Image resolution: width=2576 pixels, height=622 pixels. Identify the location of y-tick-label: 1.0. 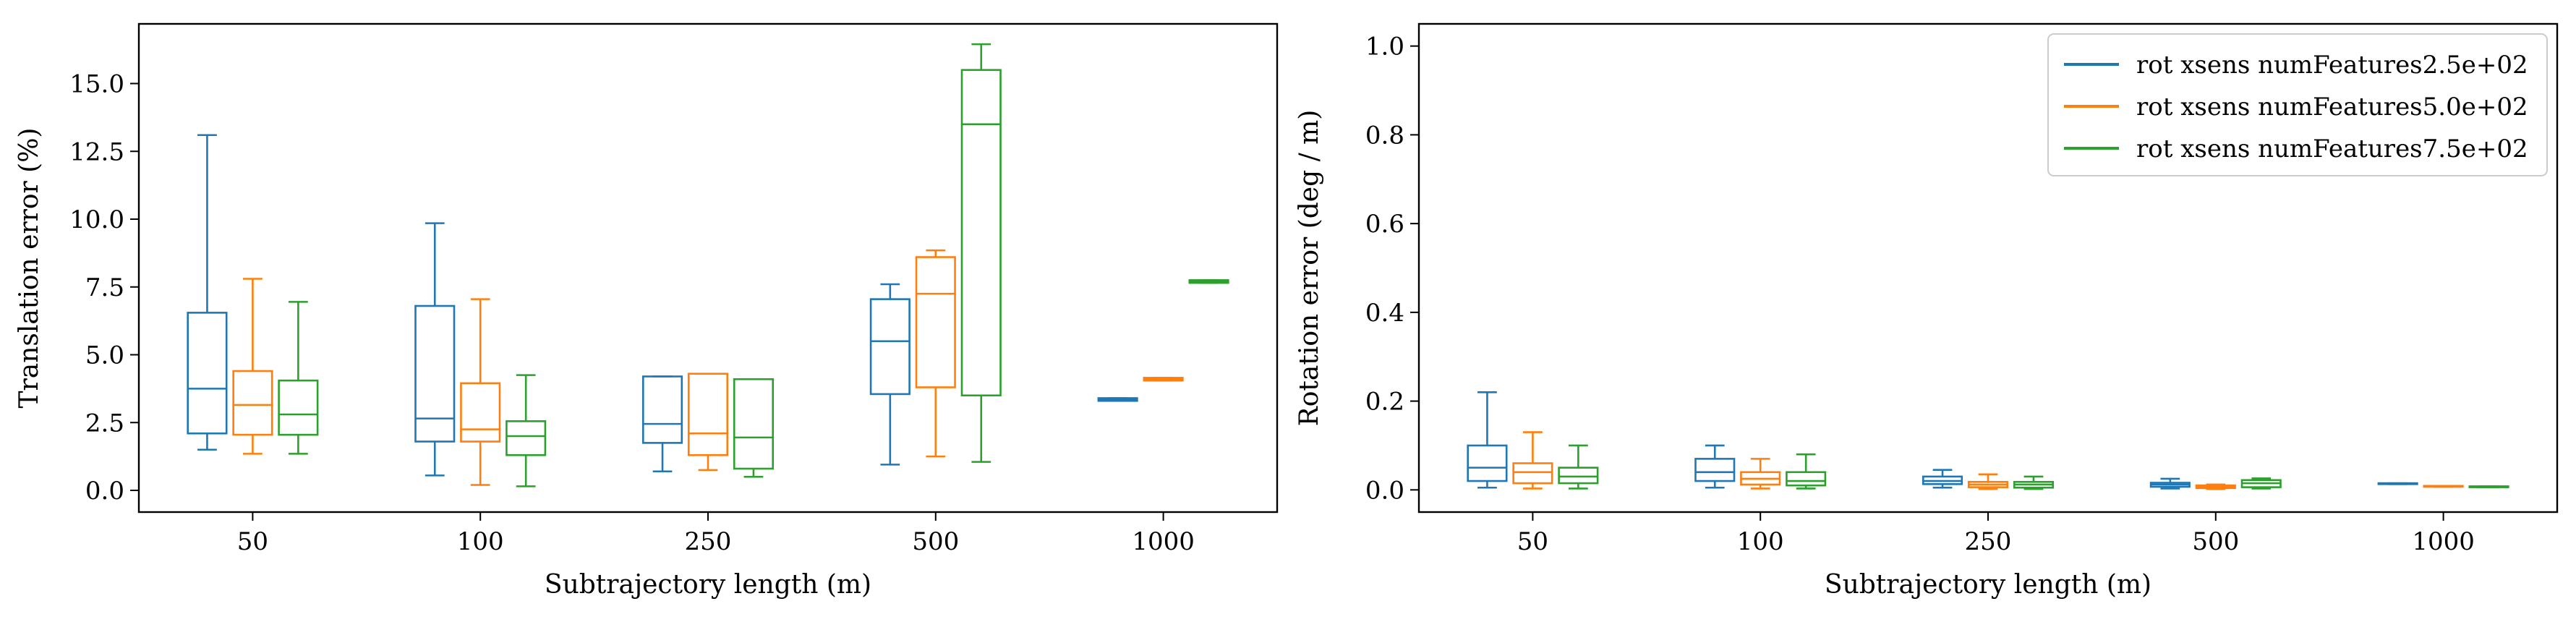
(1384, 47).